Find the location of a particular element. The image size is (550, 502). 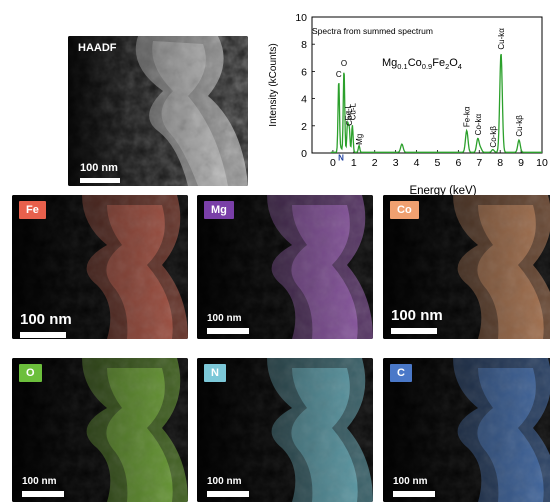

x-tick-label: 9 is located at coordinates (521, 163).